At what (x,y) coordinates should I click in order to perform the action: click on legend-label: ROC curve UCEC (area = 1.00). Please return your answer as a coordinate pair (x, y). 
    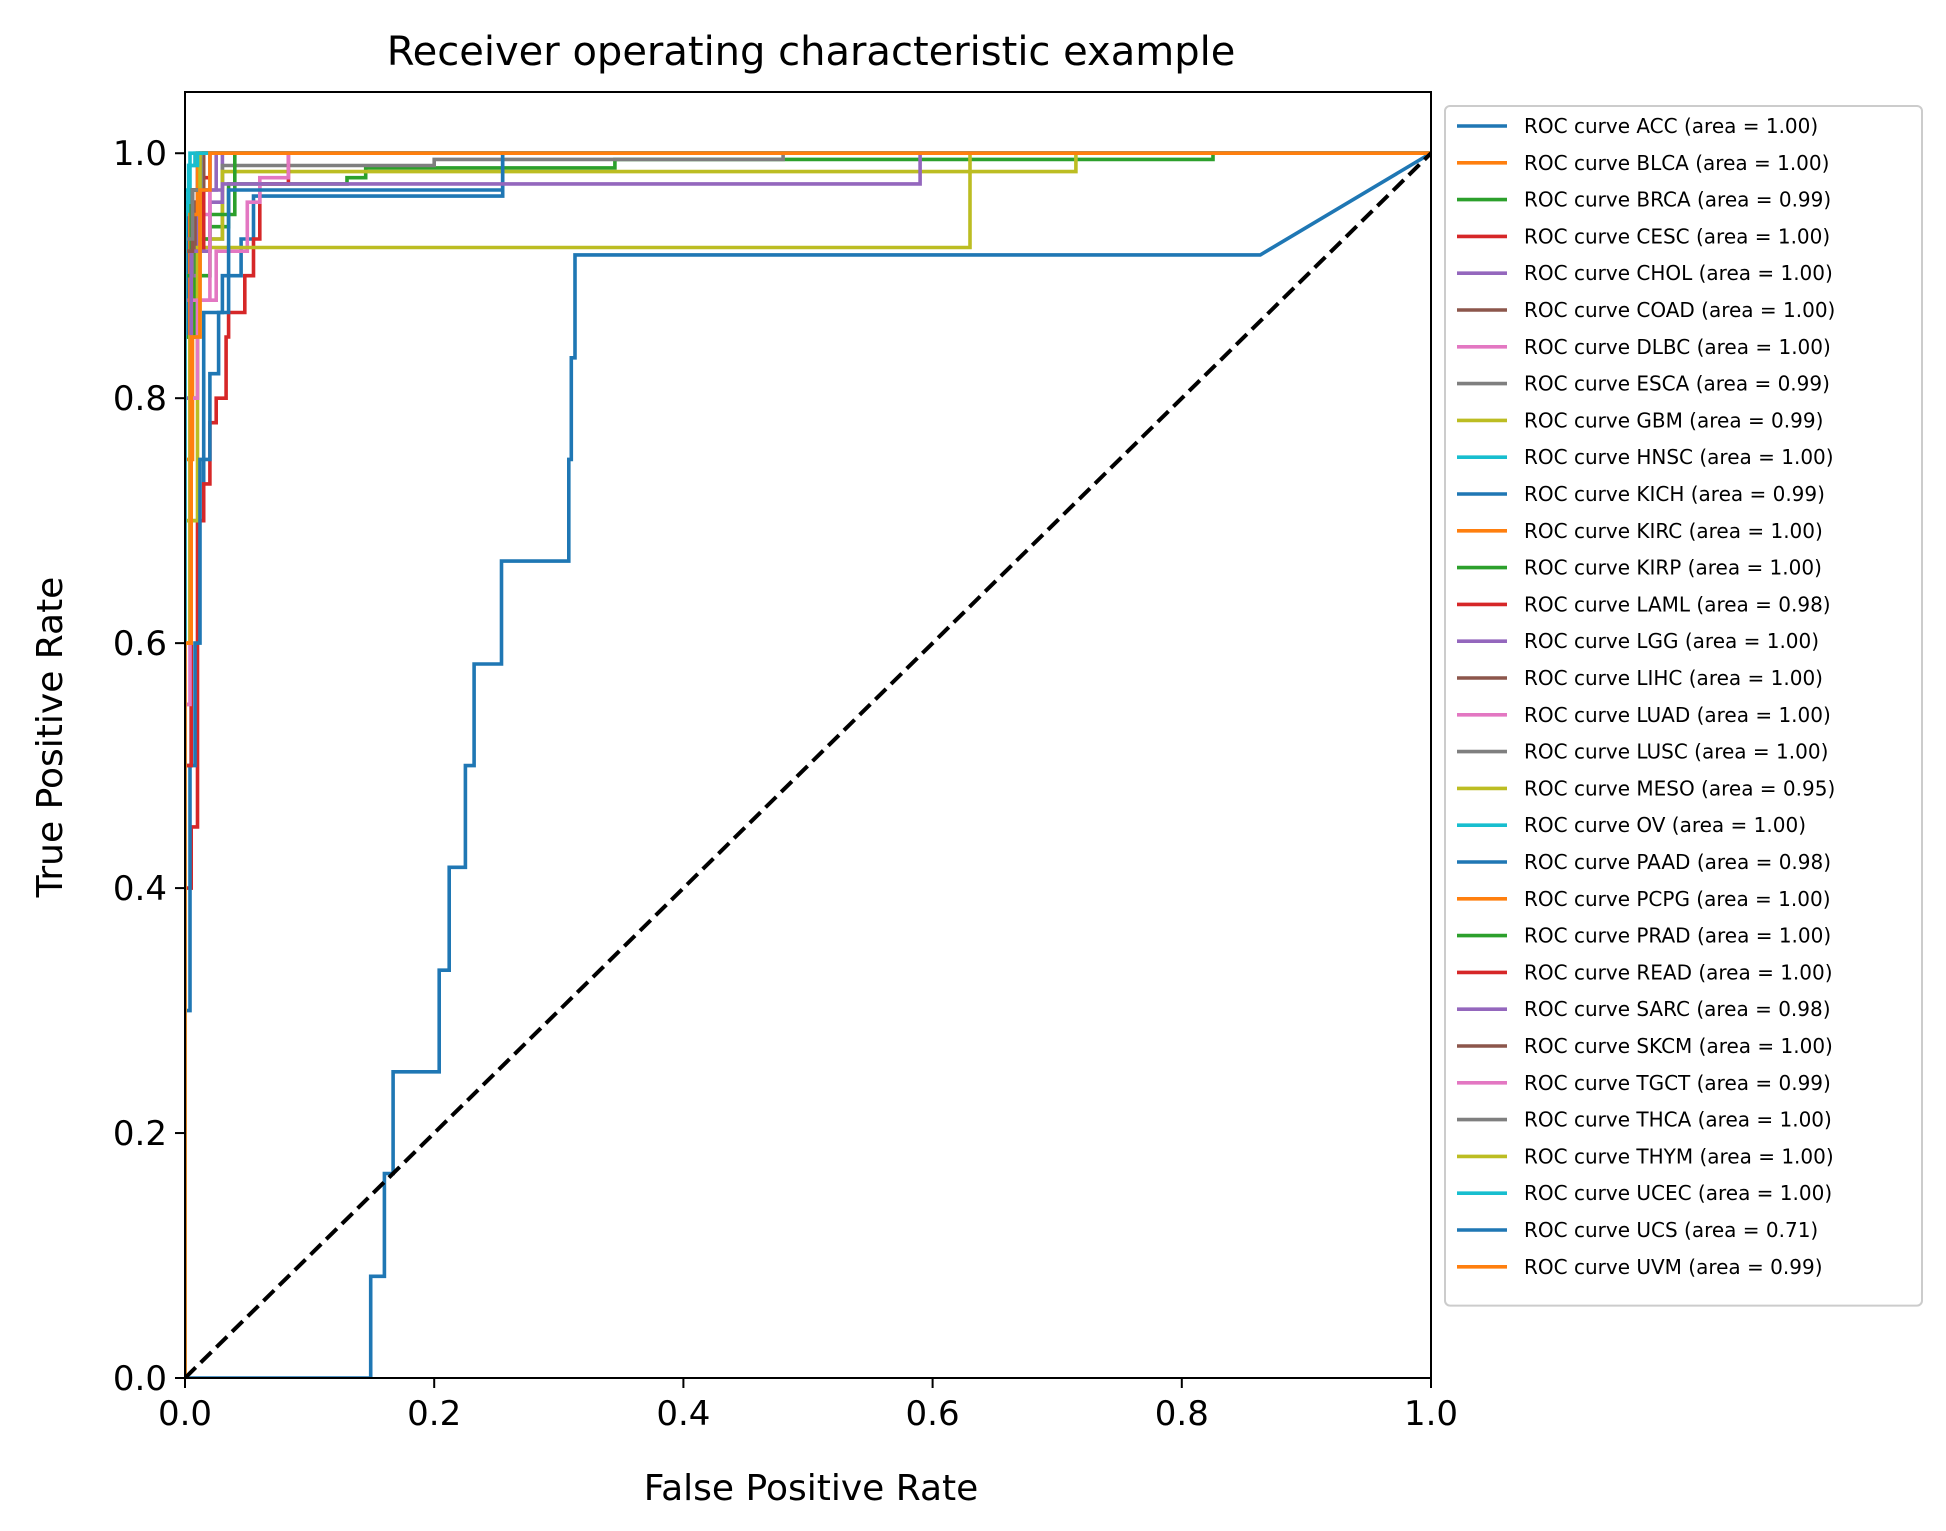
    Looking at the image, I should click on (1678, 1193).